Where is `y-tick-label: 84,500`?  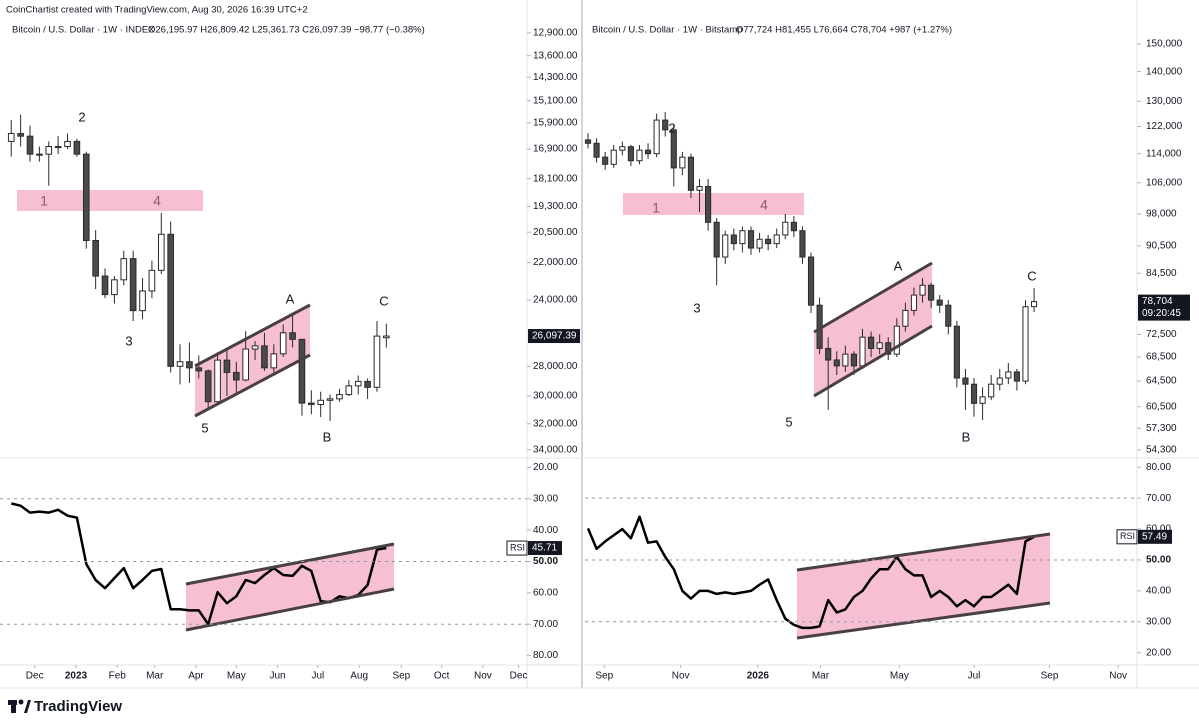 y-tick-label: 84,500 is located at coordinates (1161, 273).